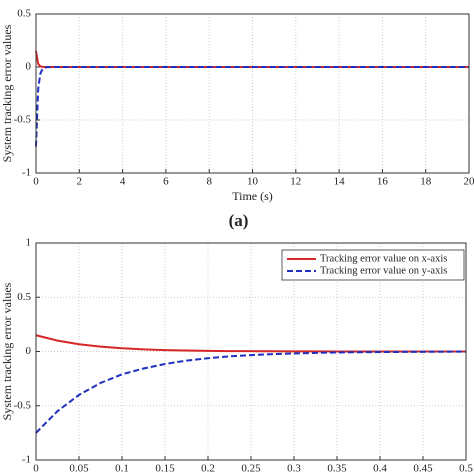 Image resolution: width=474 pixels, height=474 pixels. Describe the element at coordinates (208, 468) in the screenshot. I see `x-tick-label: 0.2` at that location.